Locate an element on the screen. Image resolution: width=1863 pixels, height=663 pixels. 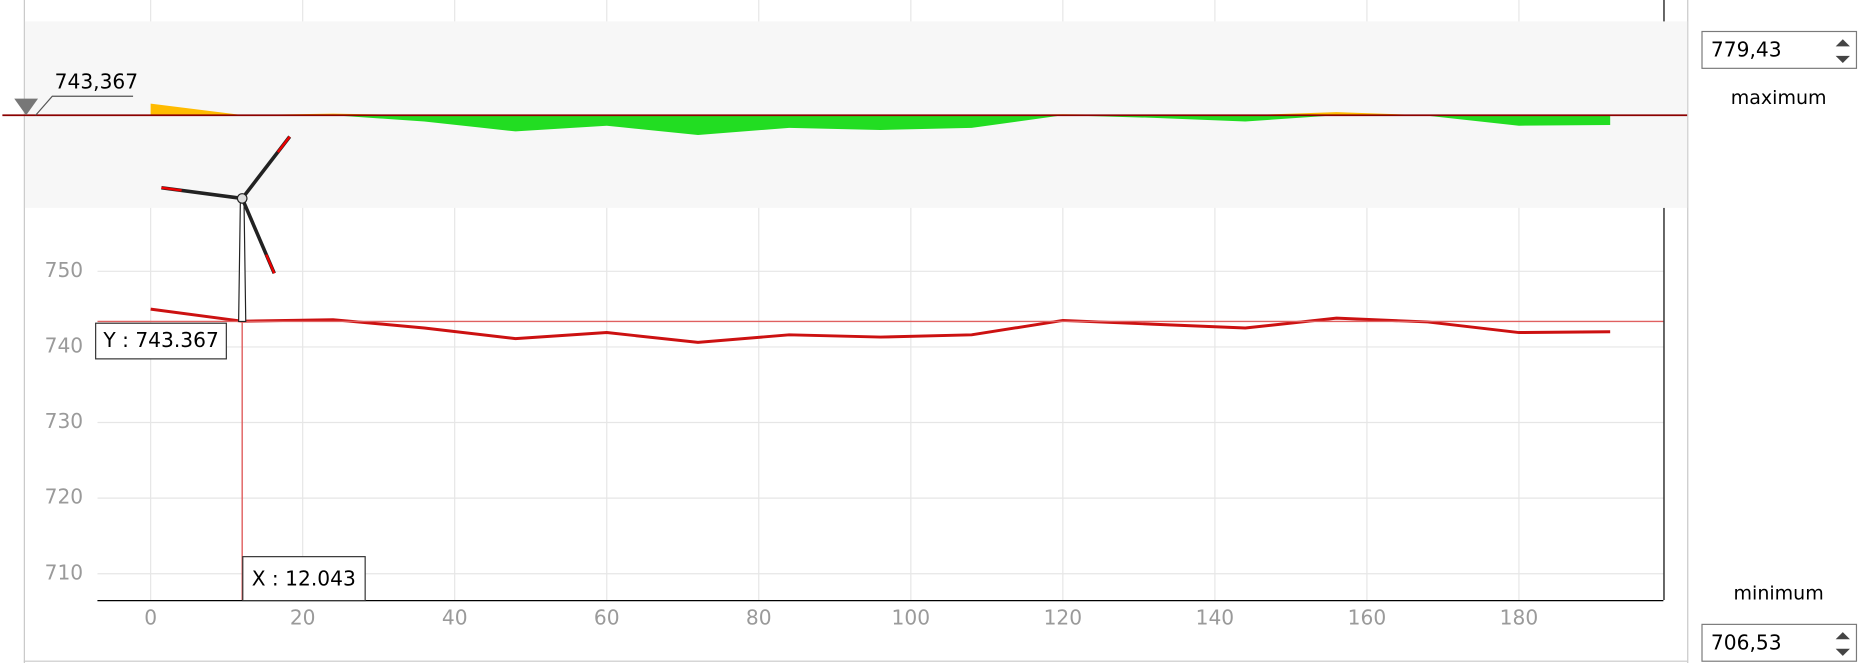
x-tick-label: 80 is located at coordinates (759, 618).